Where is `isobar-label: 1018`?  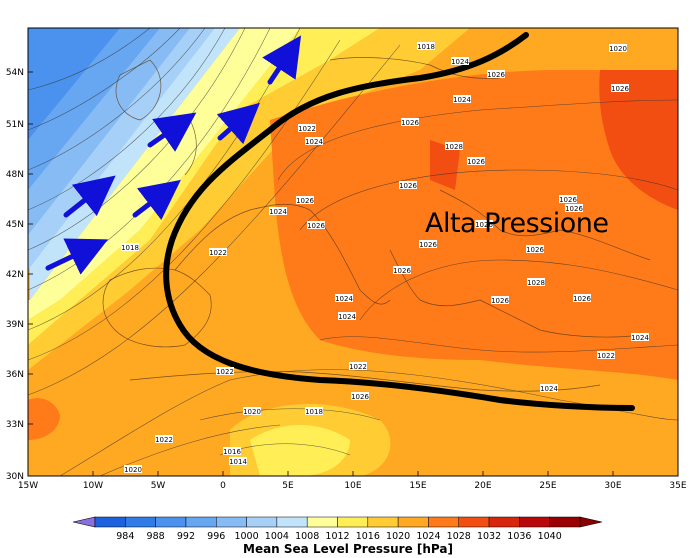 isobar-label: 1018 is located at coordinates (314, 412).